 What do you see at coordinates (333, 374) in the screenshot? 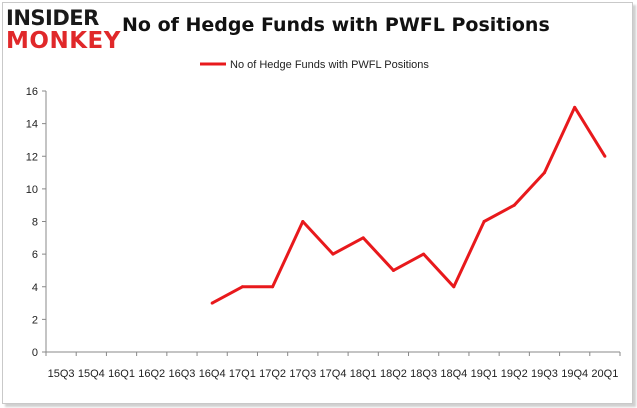
I see `x-tick-label: 17Q4` at bounding box center [333, 374].